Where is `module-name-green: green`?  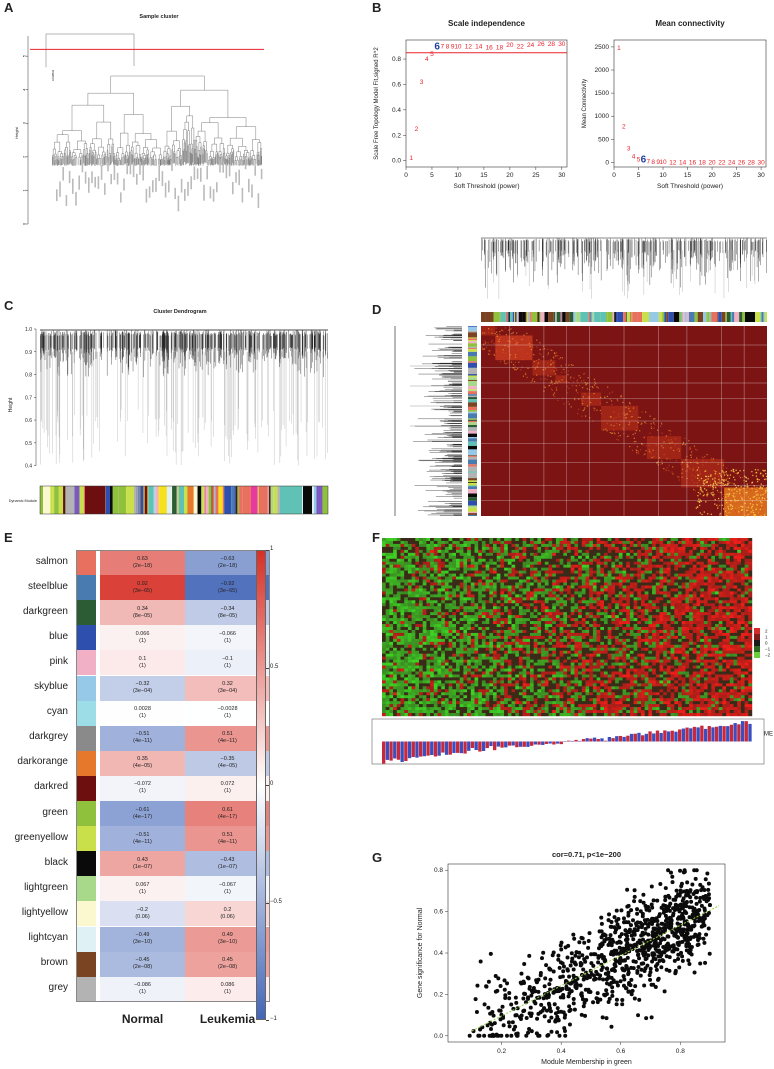 module-name-green: green is located at coordinates (55, 812).